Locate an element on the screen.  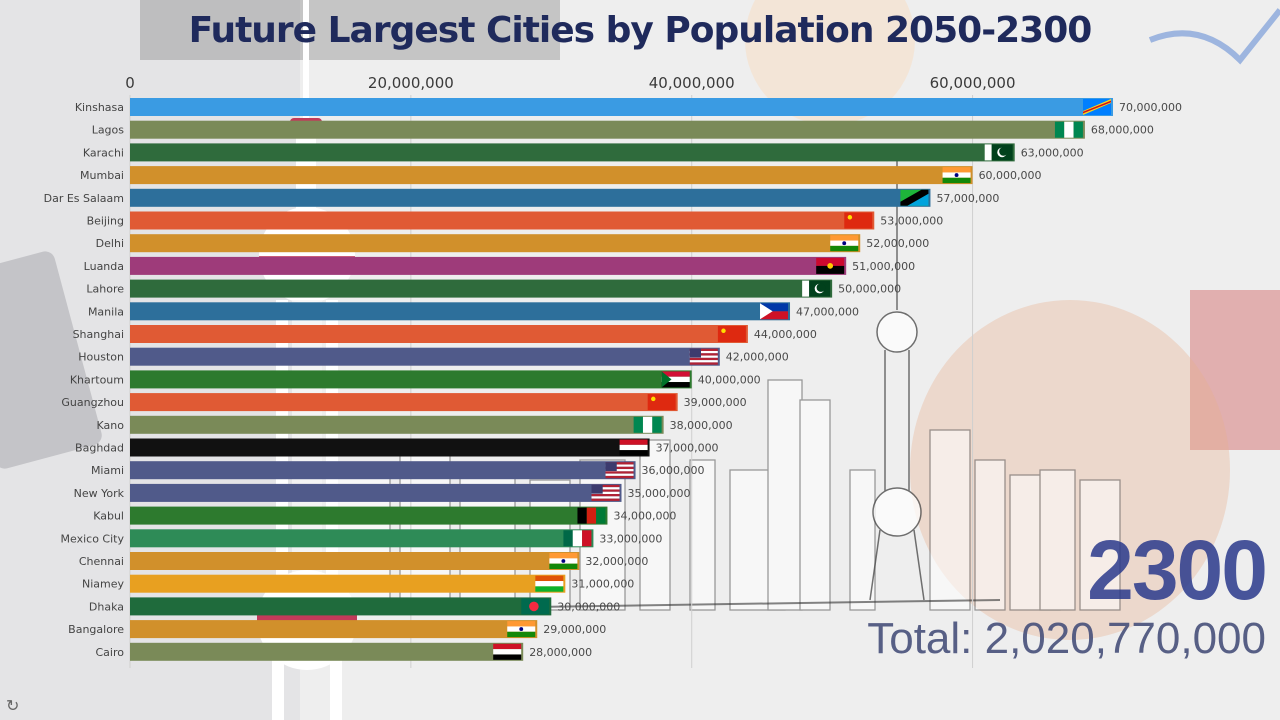
value-label: 51,000,000 is located at coordinates (883, 266).